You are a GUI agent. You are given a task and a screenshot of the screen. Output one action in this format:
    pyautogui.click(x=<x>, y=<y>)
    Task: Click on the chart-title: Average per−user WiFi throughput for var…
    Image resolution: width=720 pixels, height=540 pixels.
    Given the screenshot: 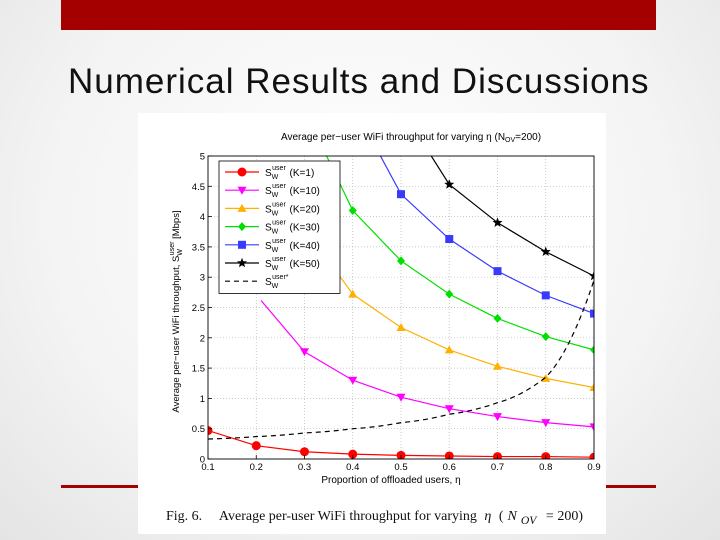 What is the action you would take?
    pyautogui.click(x=411, y=138)
    